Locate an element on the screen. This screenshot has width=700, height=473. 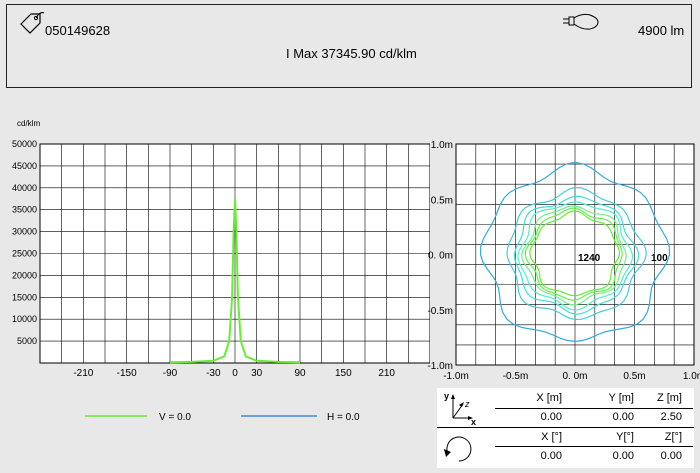
isolux-x-tick-label: 0. 0m is located at coordinates (574, 375).